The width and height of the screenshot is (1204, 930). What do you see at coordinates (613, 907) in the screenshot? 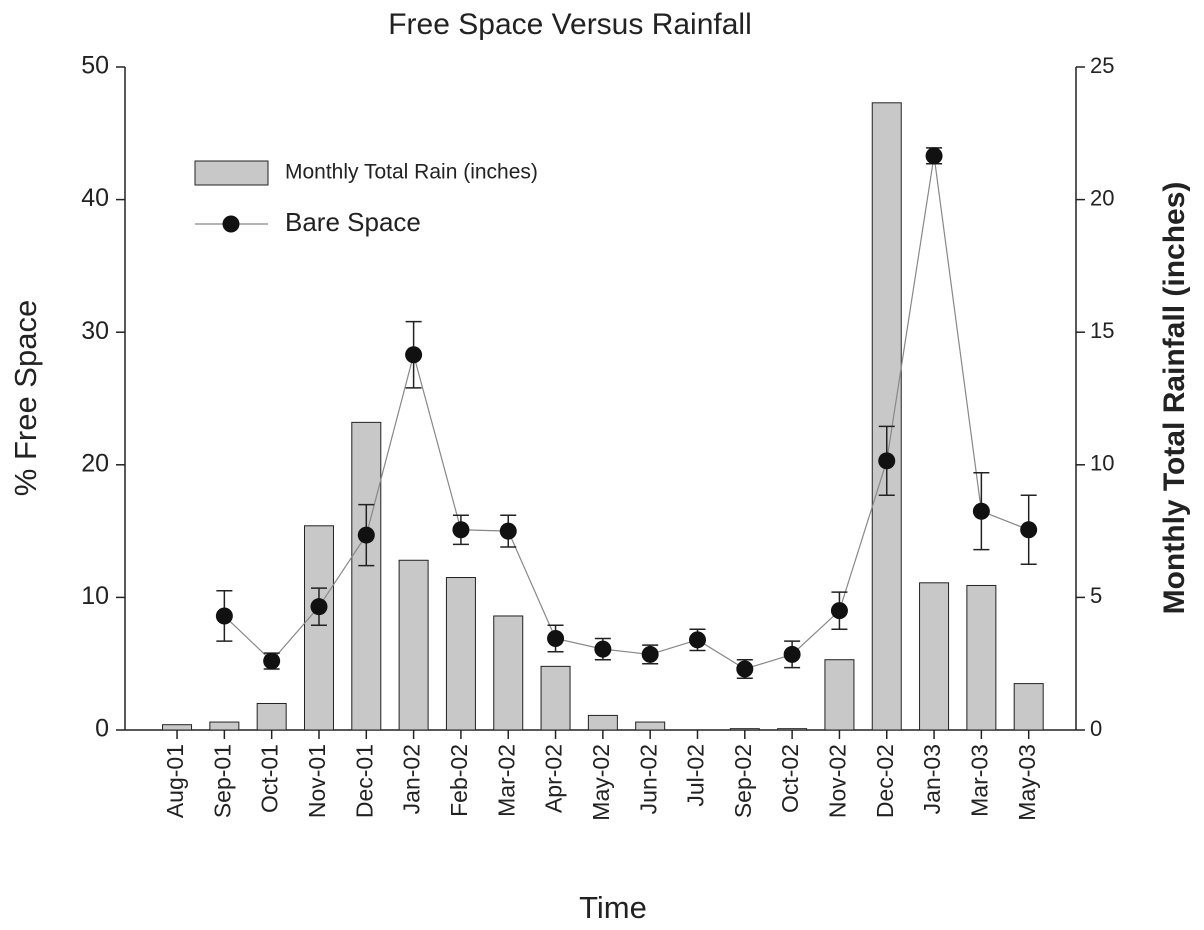
I see `x-axis-label: Time` at bounding box center [613, 907].